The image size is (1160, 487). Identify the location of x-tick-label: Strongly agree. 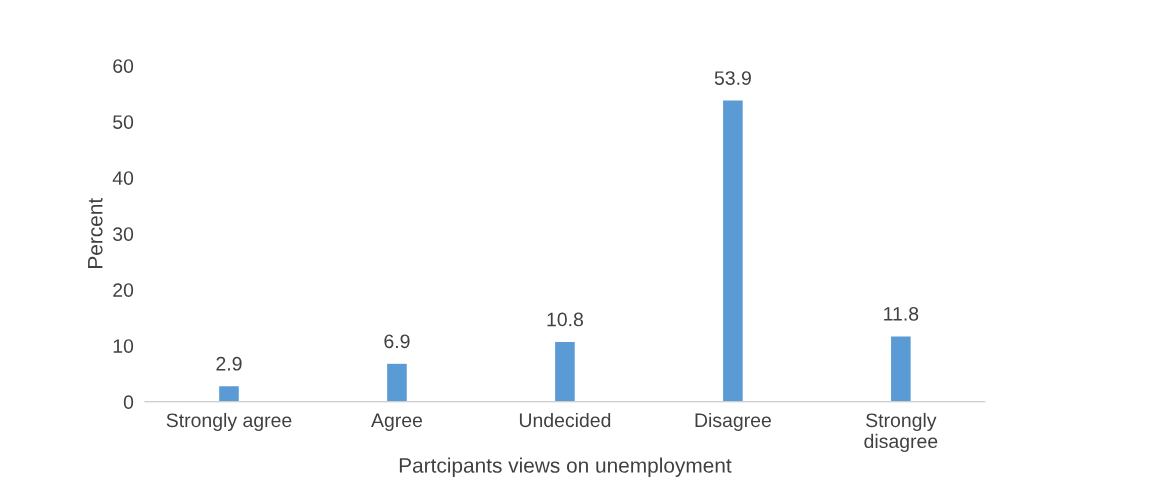
(229, 422).